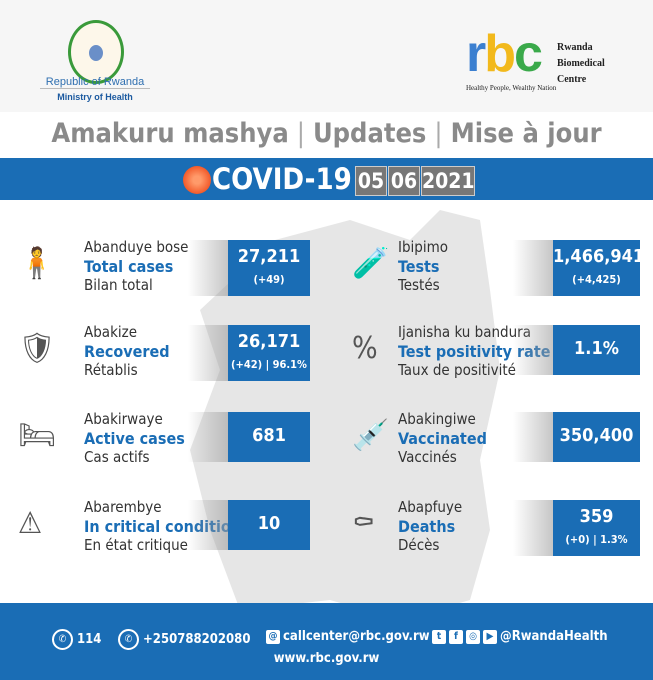 This screenshot has width=653, height=680. I want to click on stat-value: 350,400, so click(596, 435).